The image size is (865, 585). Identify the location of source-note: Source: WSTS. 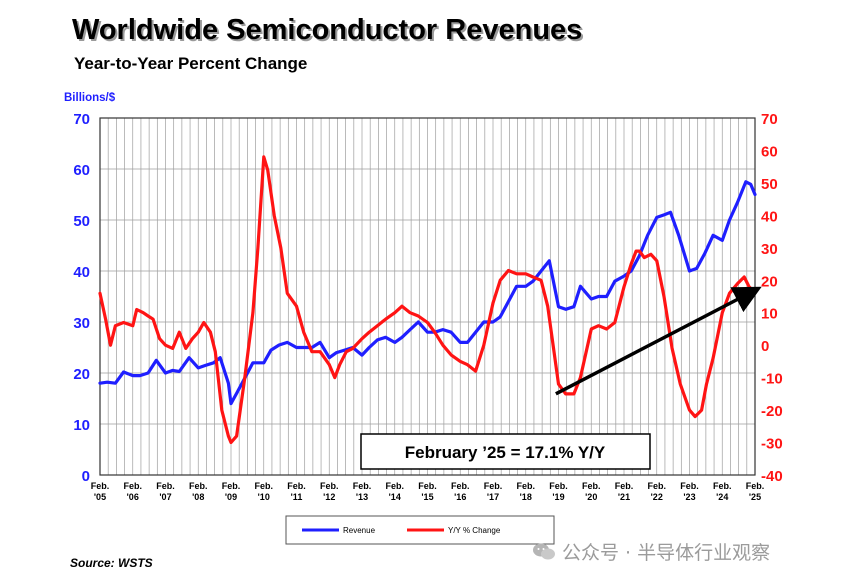
(111, 563).